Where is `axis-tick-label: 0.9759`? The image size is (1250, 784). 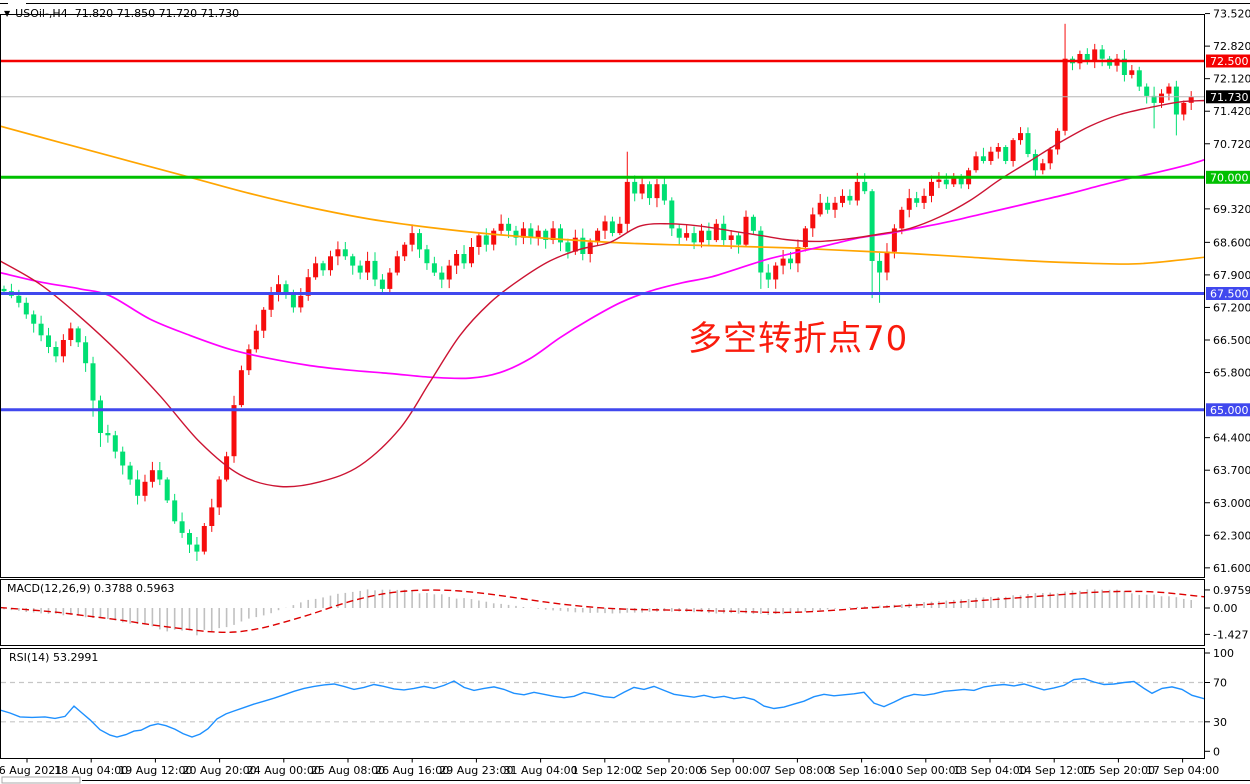 axis-tick-label: 0.9759 is located at coordinates (1231, 590).